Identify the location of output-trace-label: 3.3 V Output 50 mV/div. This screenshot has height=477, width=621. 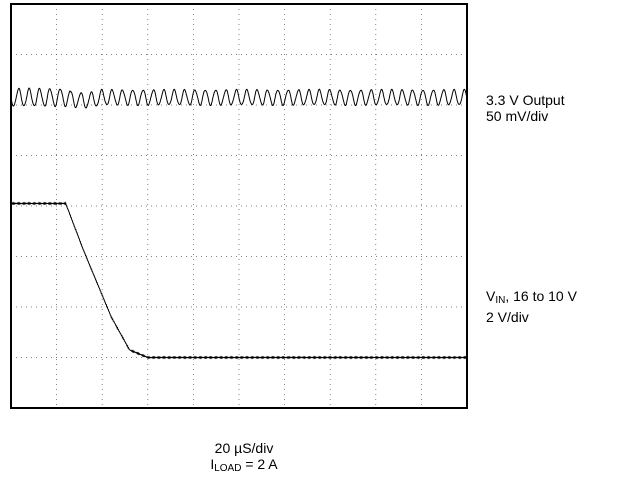
(525, 108).